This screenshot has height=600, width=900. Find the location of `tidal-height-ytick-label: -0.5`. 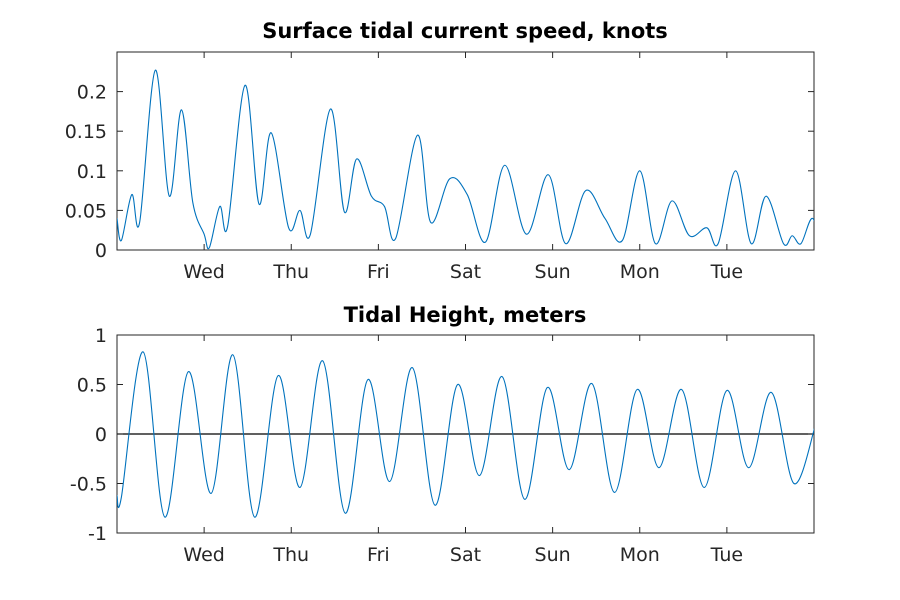

tidal-height-ytick-label: -0.5 is located at coordinates (88, 485).